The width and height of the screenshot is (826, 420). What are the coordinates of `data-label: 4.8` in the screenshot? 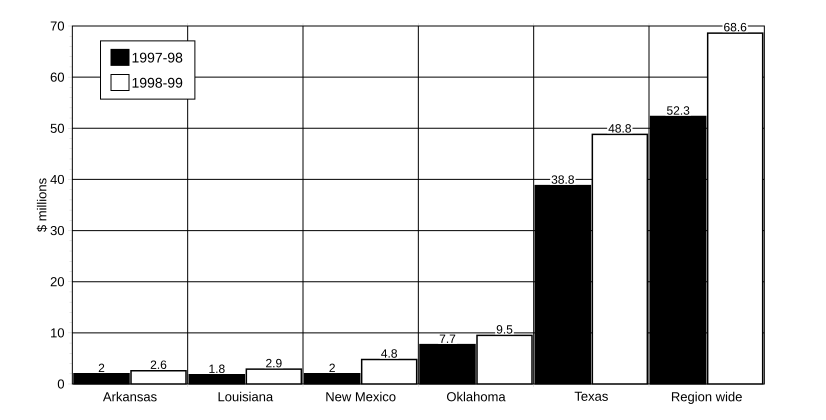 It's located at (389, 353).